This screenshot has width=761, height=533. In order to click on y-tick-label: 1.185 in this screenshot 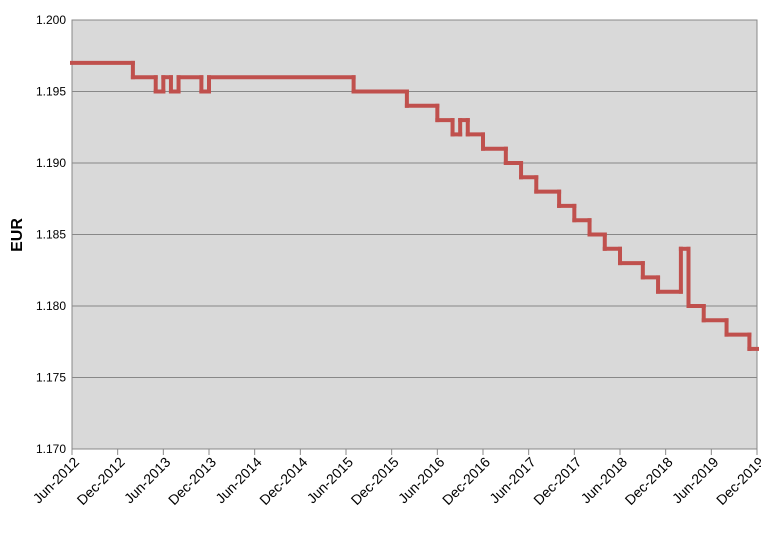, I will do `click(51, 235)`.